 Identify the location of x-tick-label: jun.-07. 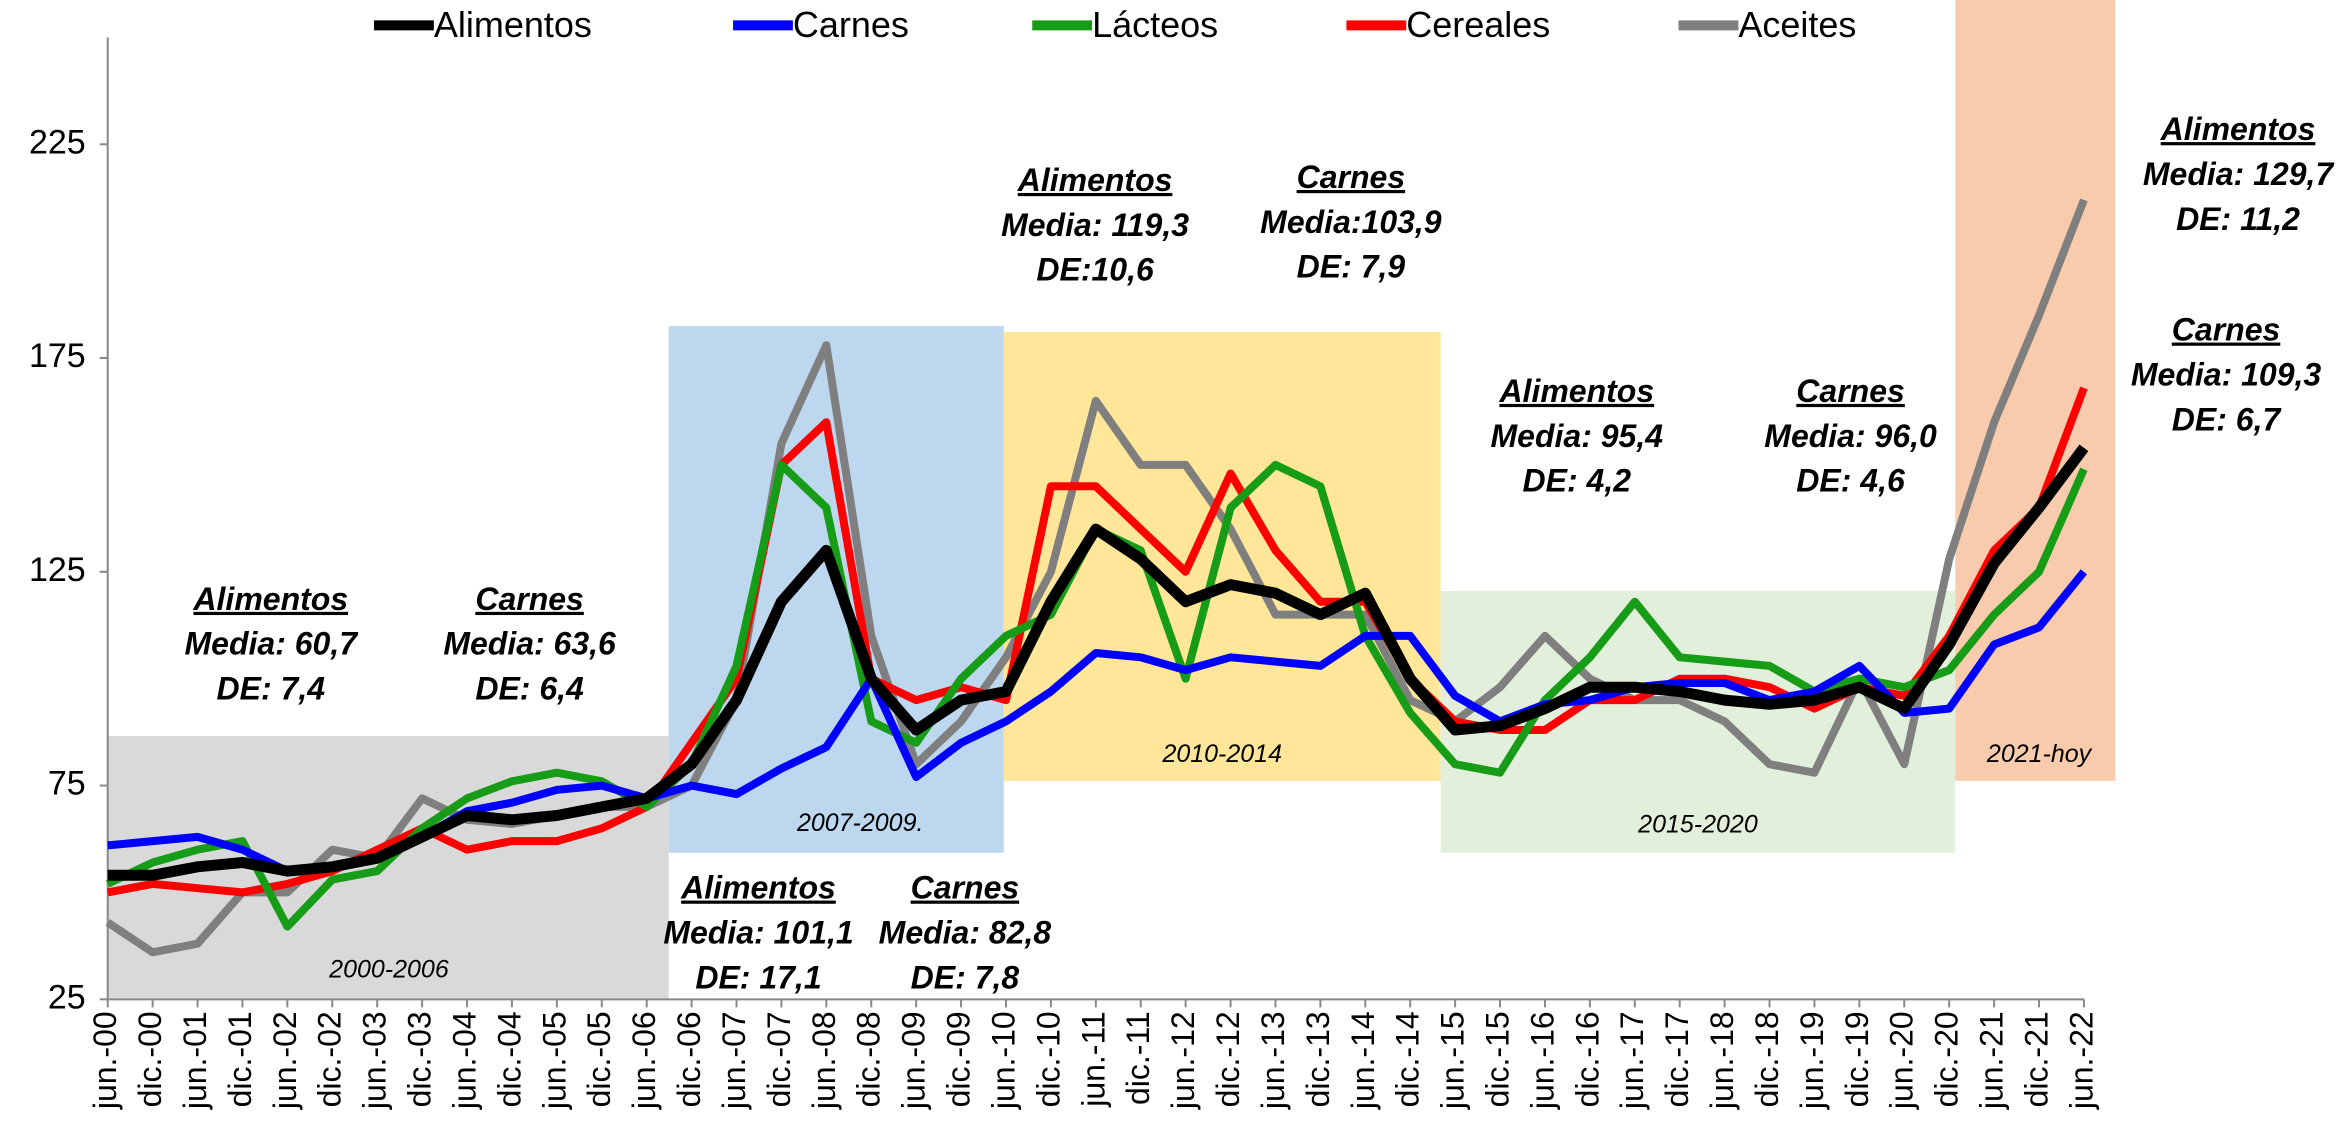
(734, 1060).